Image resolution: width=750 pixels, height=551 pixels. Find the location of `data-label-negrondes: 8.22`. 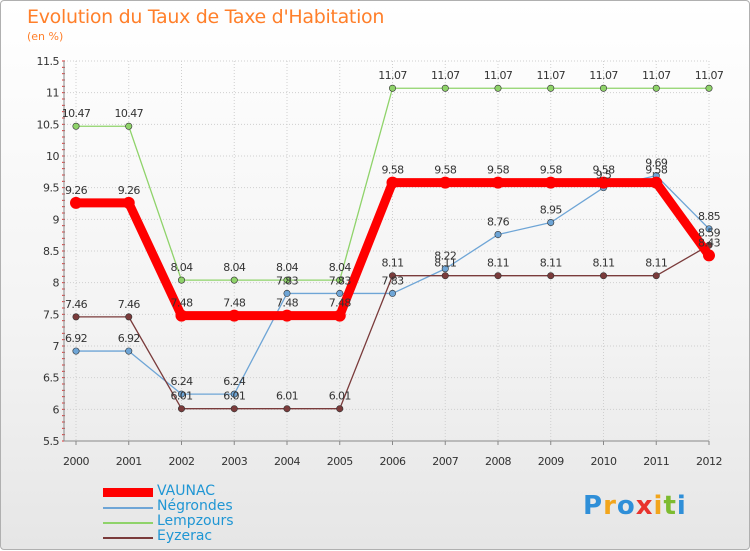

data-label-negrondes: 8.22 is located at coordinates (445, 256).